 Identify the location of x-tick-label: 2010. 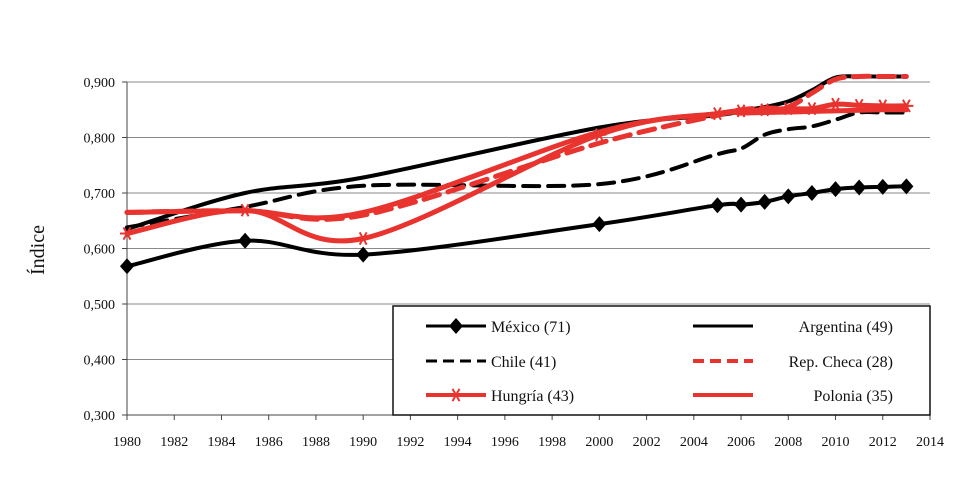
(836, 442).